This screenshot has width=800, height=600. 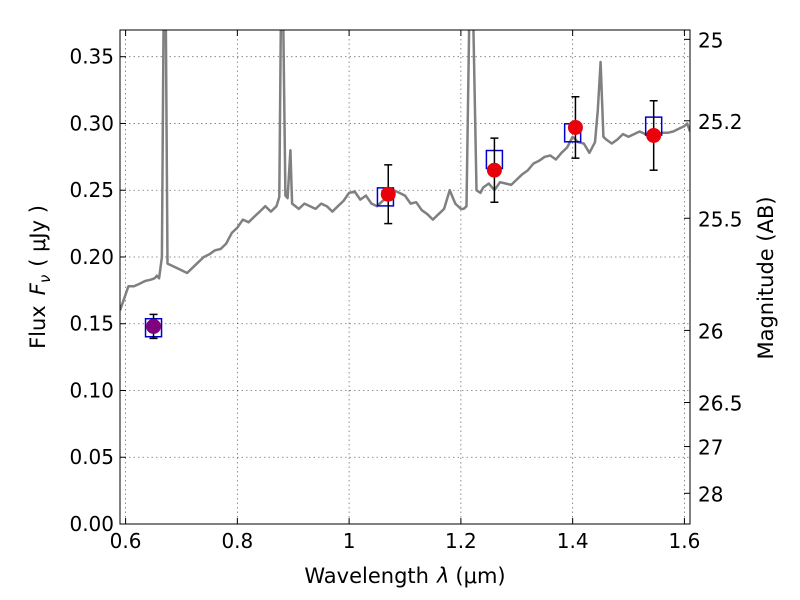 What do you see at coordinates (720, 219) in the screenshot?
I see `mag-tick-label: 25.5` at bounding box center [720, 219].